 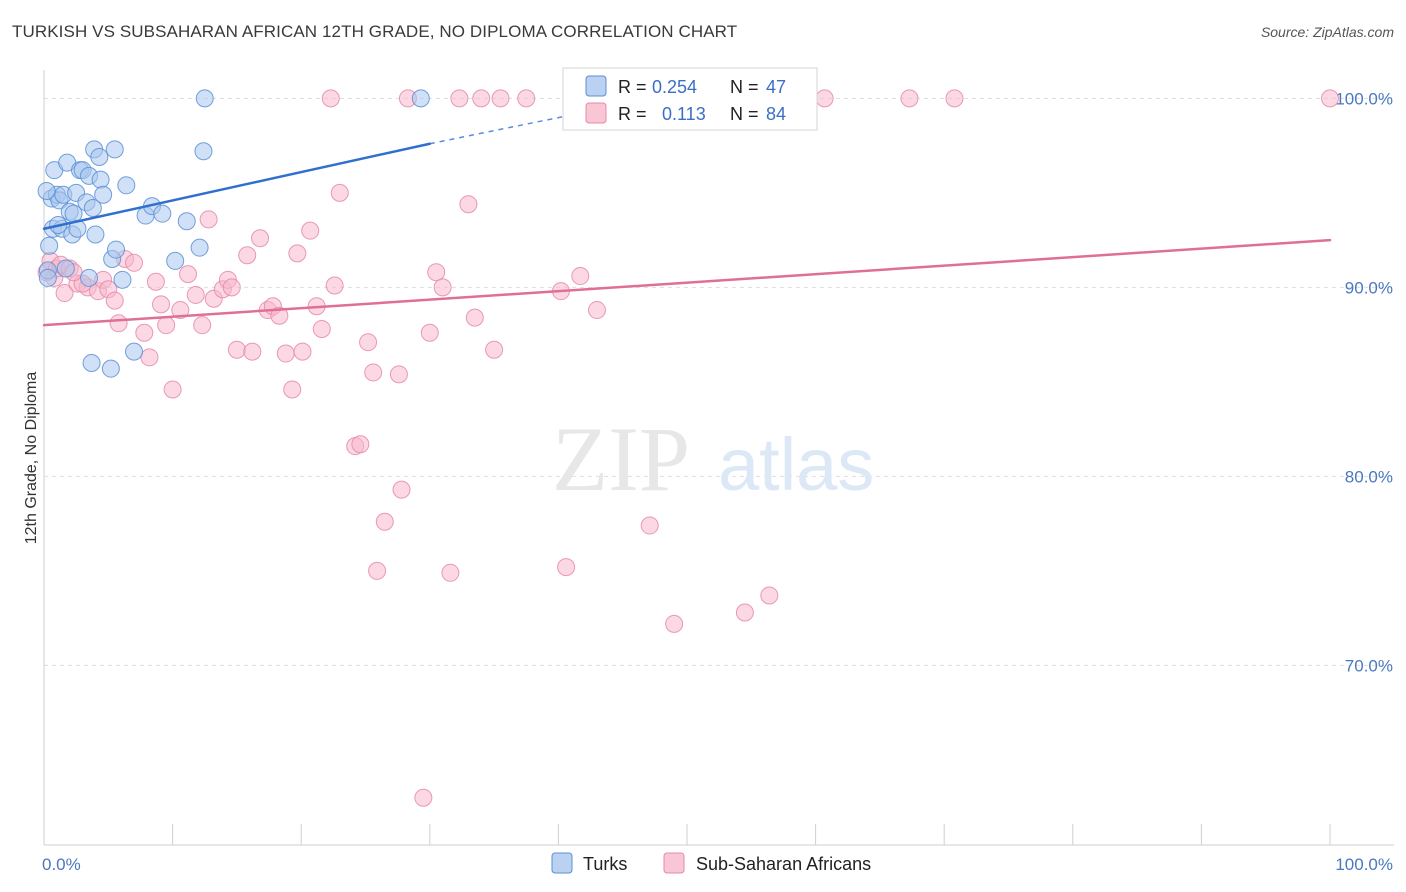 I want to click on turks-trend-extension, so click(x=509, y=127).